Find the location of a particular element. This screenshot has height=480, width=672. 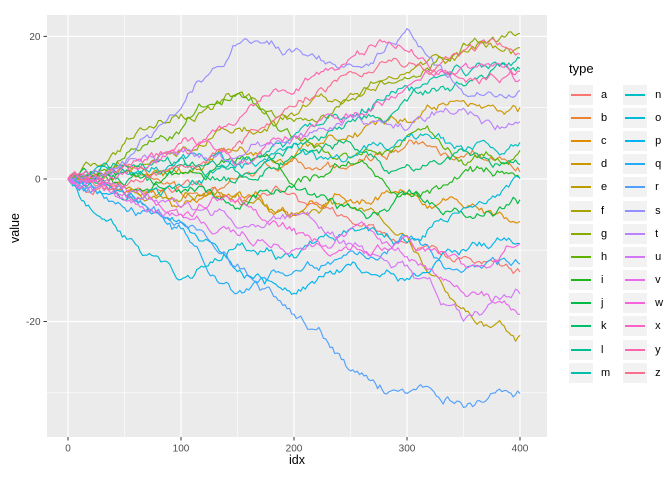

legend-entry-x: x is located at coordinates (643, 326).